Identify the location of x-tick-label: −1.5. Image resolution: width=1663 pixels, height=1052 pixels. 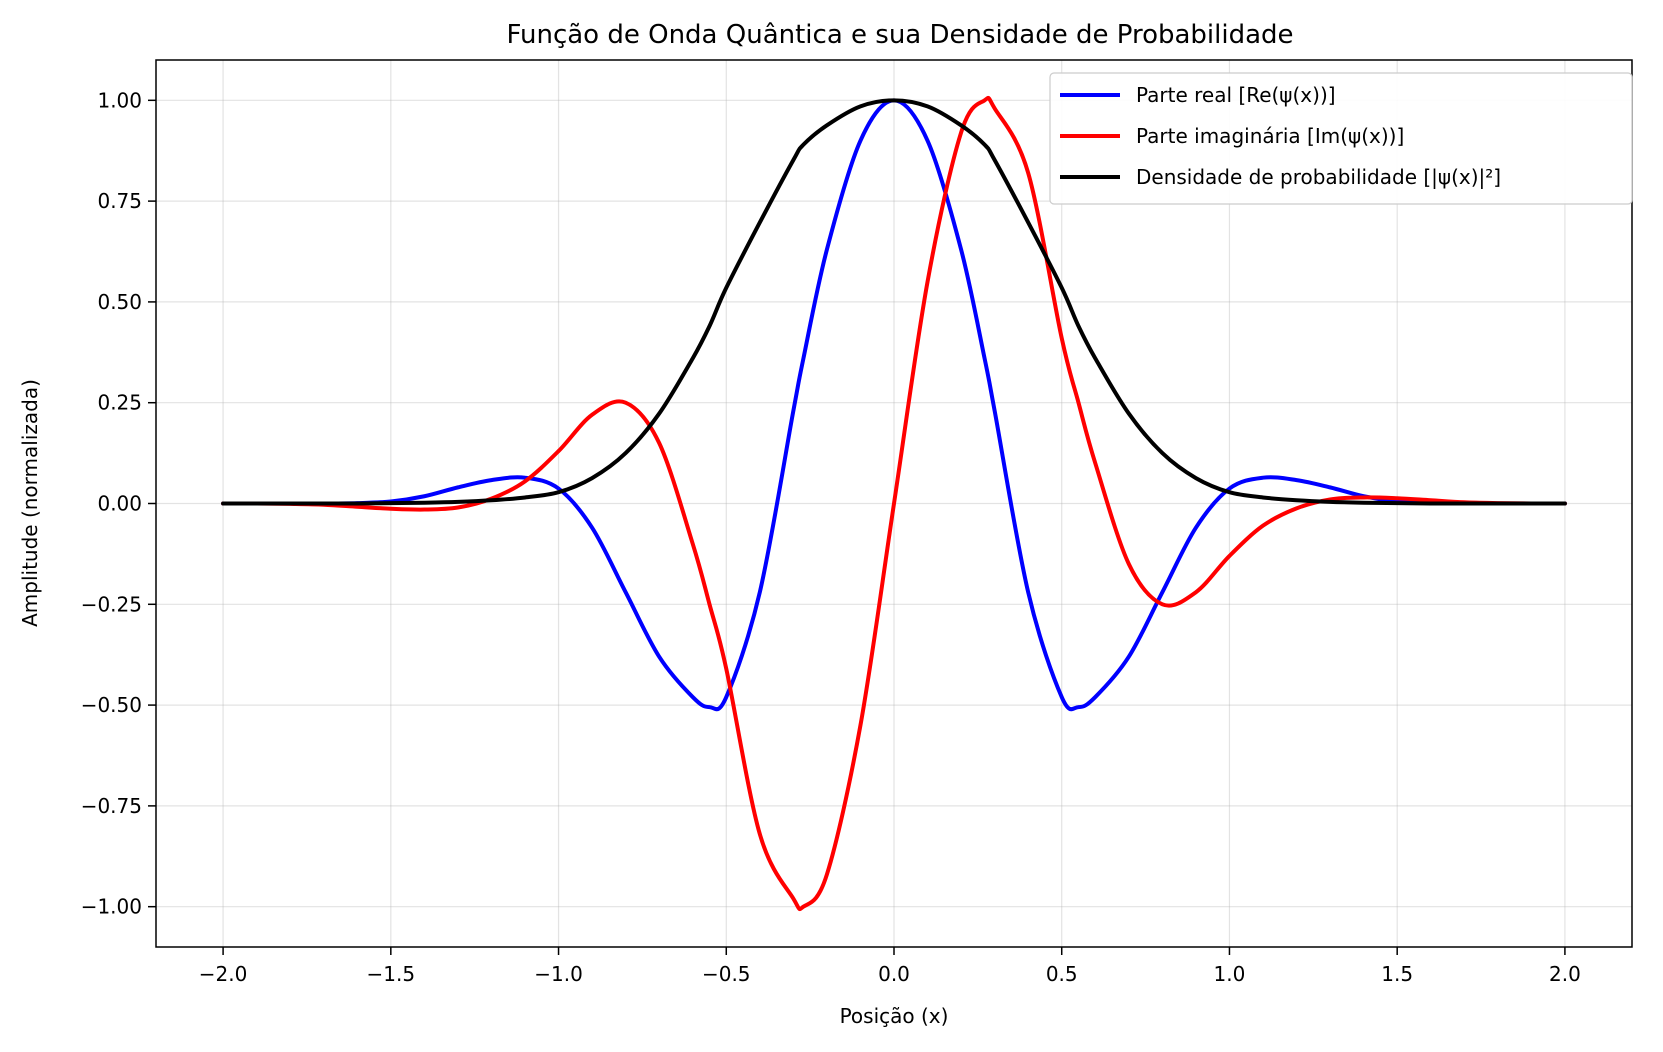
(391, 974).